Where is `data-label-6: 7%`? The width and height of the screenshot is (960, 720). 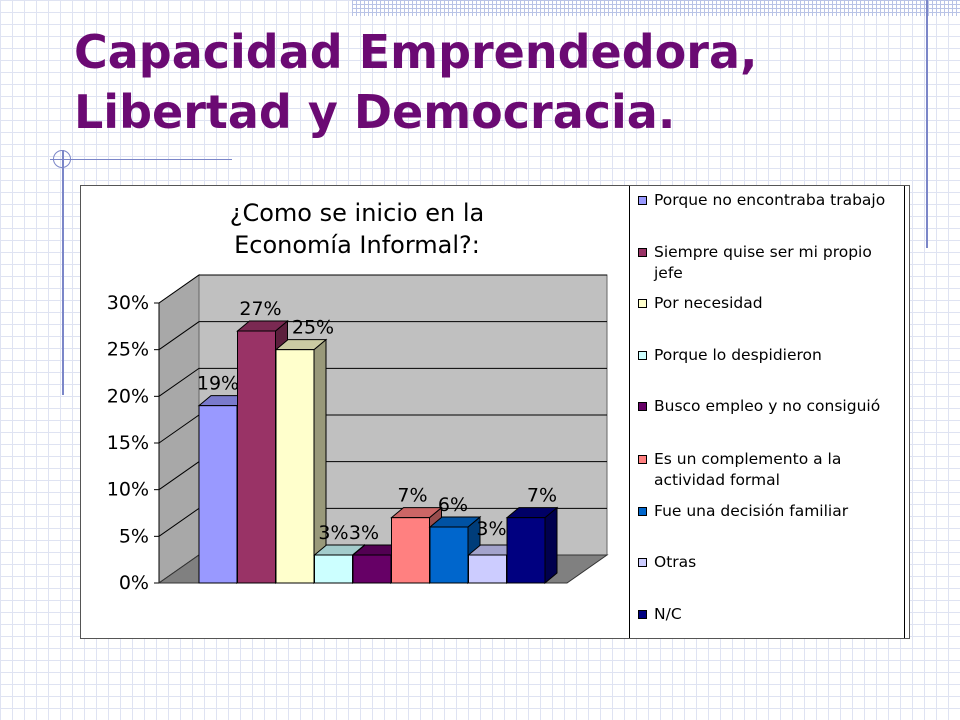
data-label-6: 7% is located at coordinates (412, 496).